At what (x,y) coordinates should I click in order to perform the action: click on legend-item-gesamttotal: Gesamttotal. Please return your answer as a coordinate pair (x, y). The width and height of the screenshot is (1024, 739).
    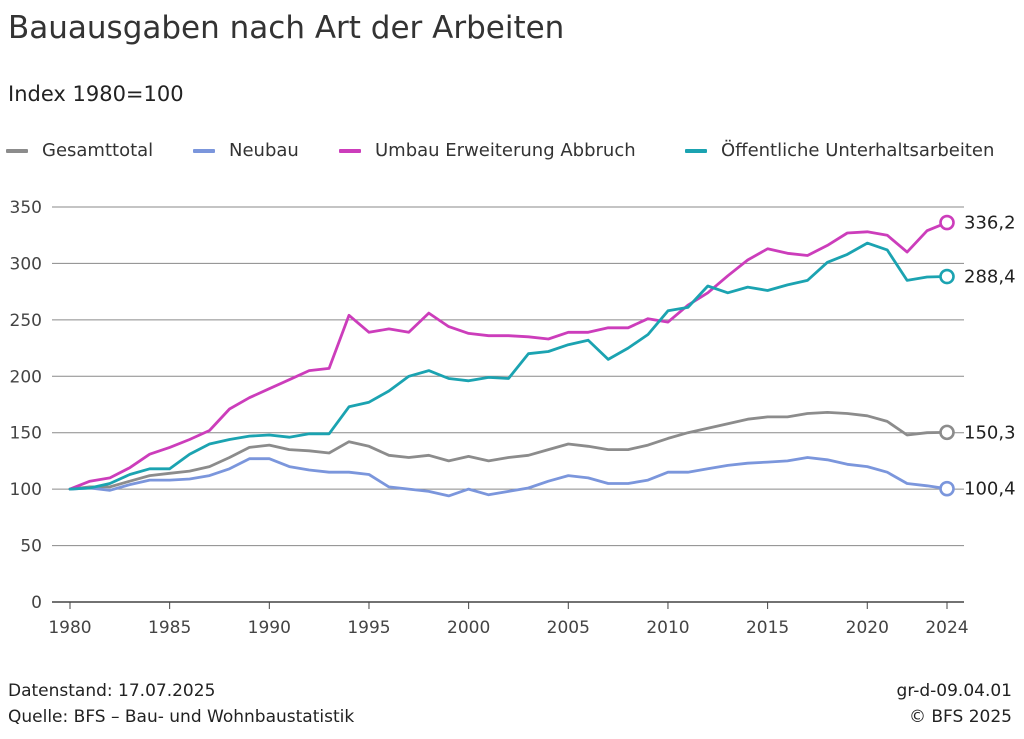
    Looking at the image, I should click on (79, 150).